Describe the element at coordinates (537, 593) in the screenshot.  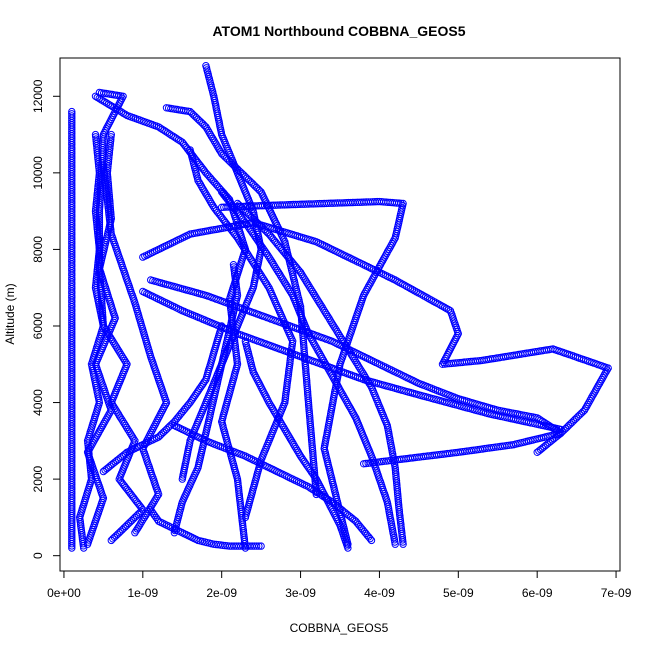
I see `x-tick-label: 6e-09` at that location.